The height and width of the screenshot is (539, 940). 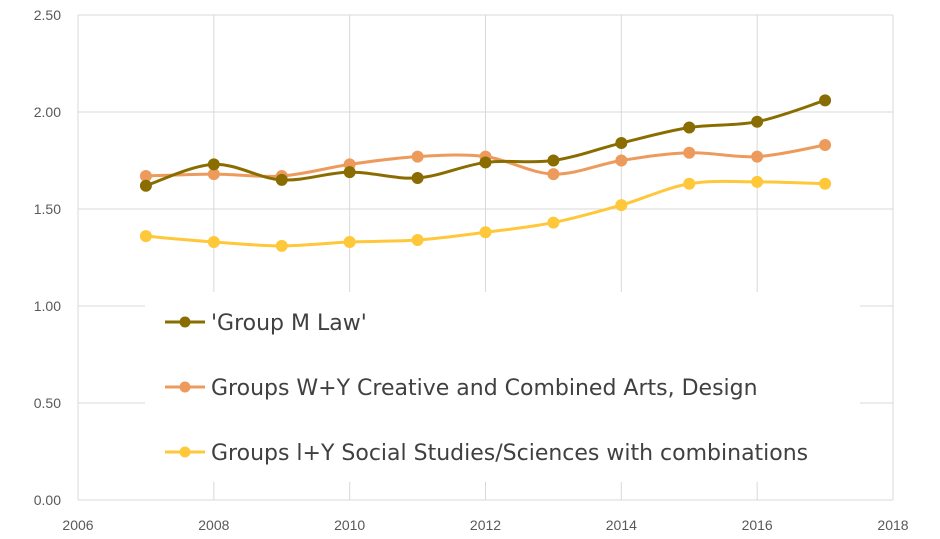 I want to click on y-tick-label: 2.50, so click(x=47, y=15).